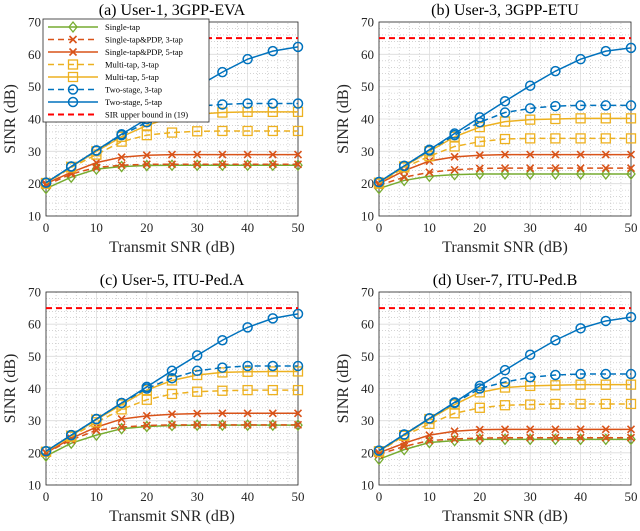  I want to click on legend-label: SIR upper bound in (19), so click(146, 115).